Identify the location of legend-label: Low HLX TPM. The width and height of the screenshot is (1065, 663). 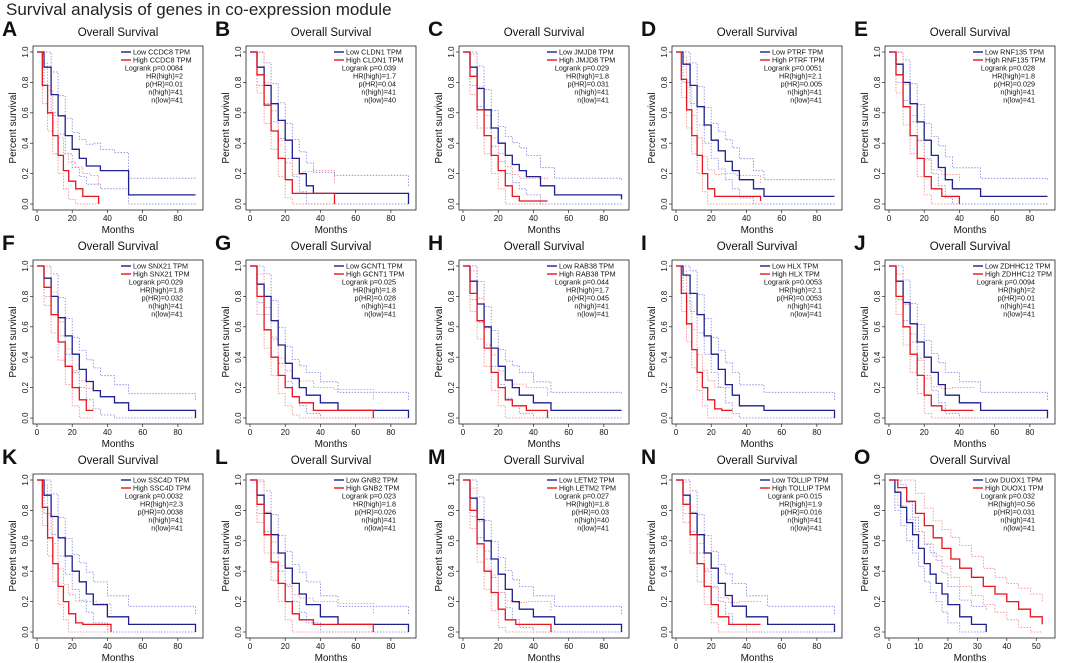
(795, 266).